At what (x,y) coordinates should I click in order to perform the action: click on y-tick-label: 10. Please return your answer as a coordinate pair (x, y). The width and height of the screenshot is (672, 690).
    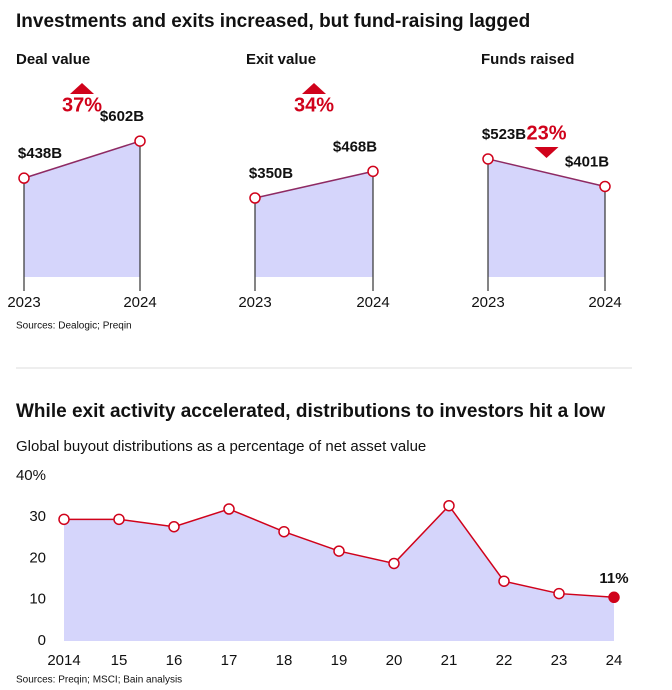
    Looking at the image, I should click on (37, 599).